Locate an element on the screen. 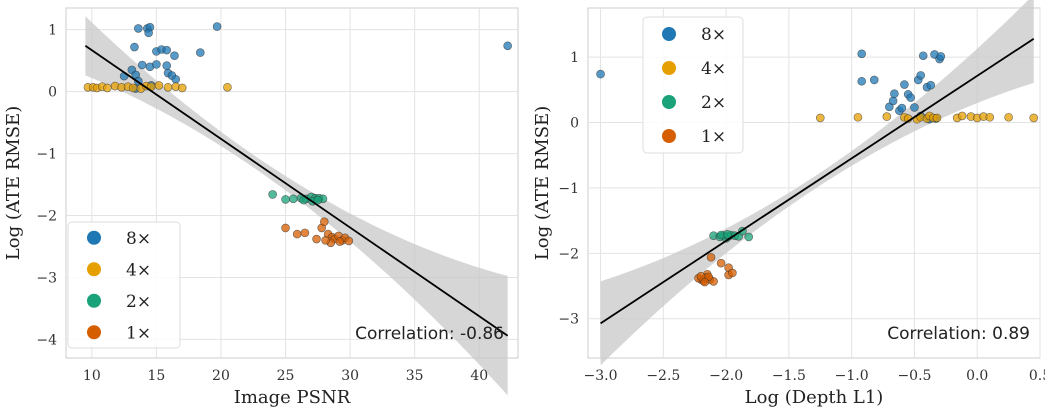 This screenshot has width=1045, height=412. x-tick-label: −0.5 is located at coordinates (914, 376).